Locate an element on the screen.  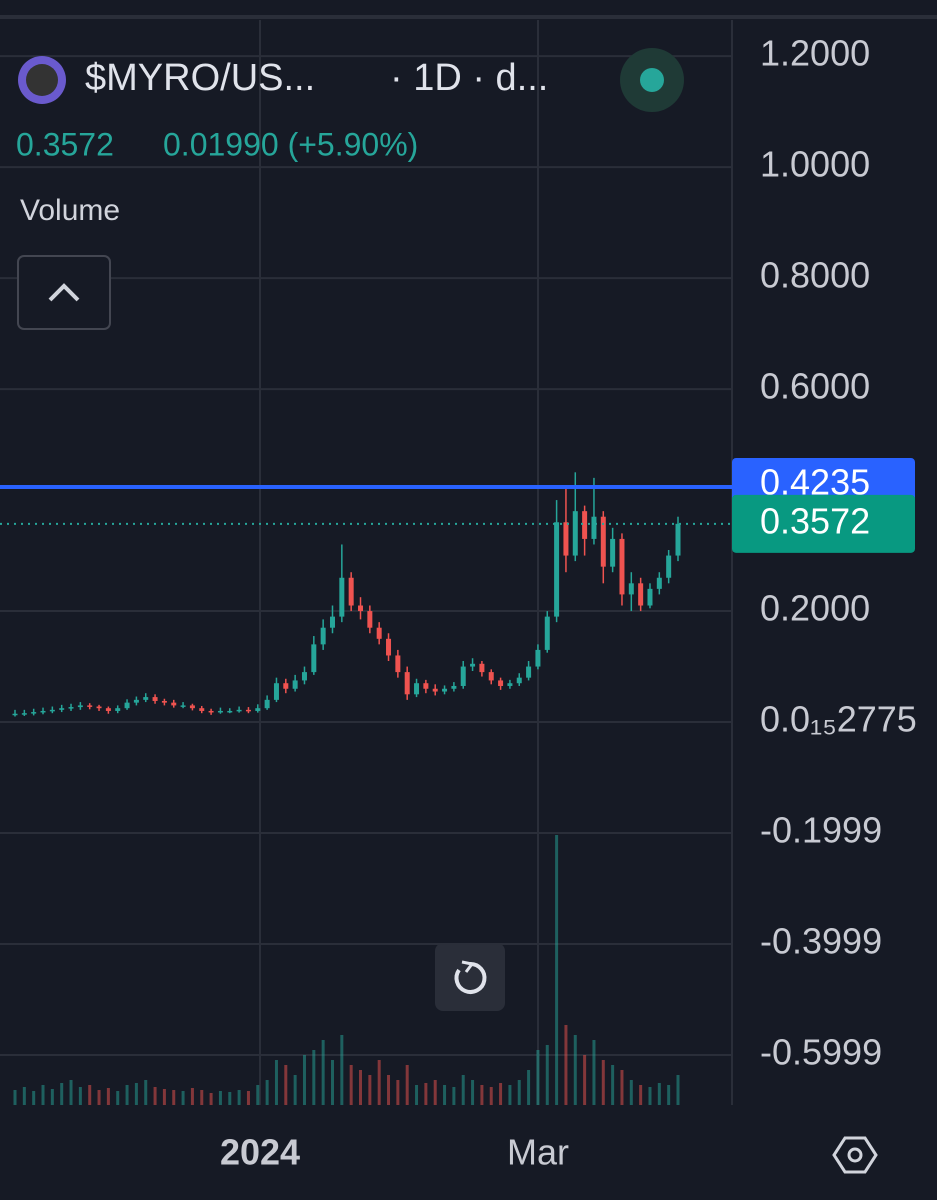
y-tick-label: -0.5999 is located at coordinates (821, 1052).